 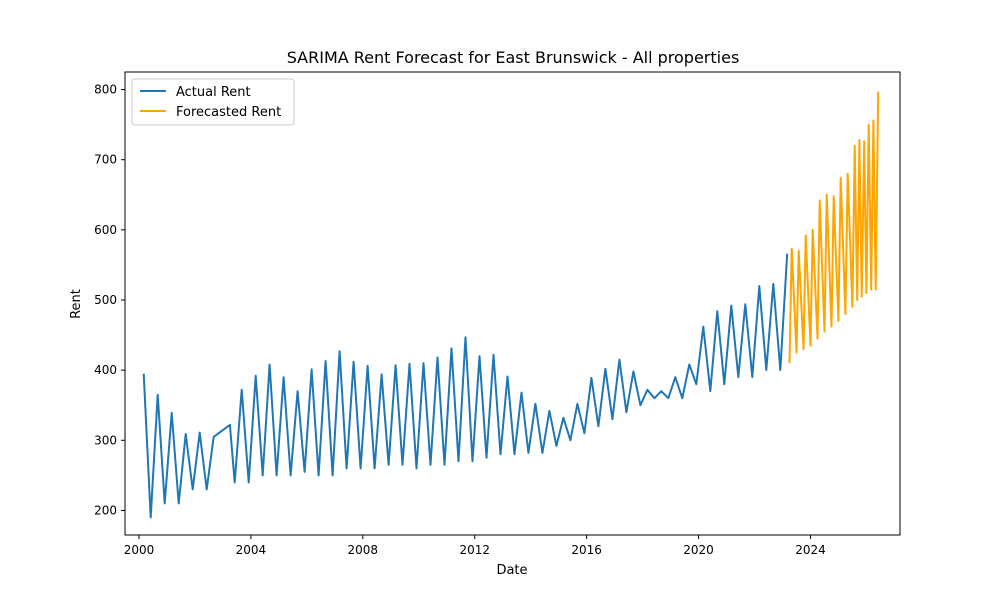 What do you see at coordinates (105, 440) in the screenshot?
I see `y-tick-label: 300` at bounding box center [105, 440].